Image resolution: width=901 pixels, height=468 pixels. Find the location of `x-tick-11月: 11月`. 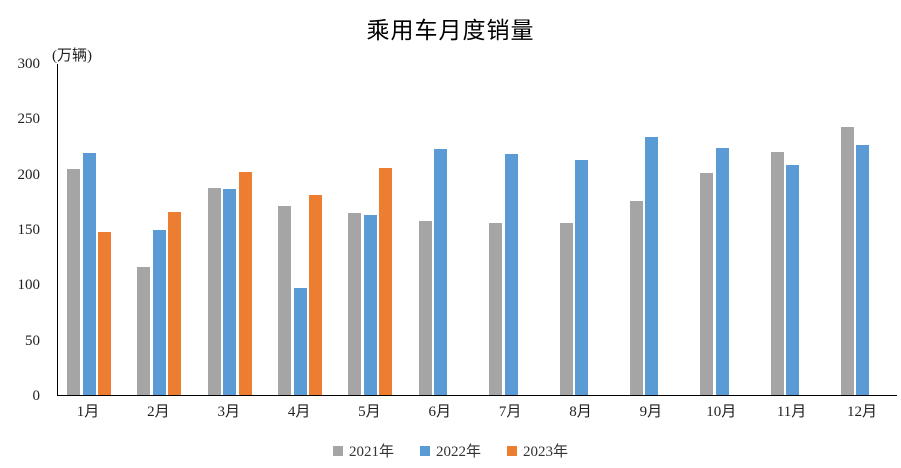

x-tick-11月: 11月 is located at coordinates (791, 412).